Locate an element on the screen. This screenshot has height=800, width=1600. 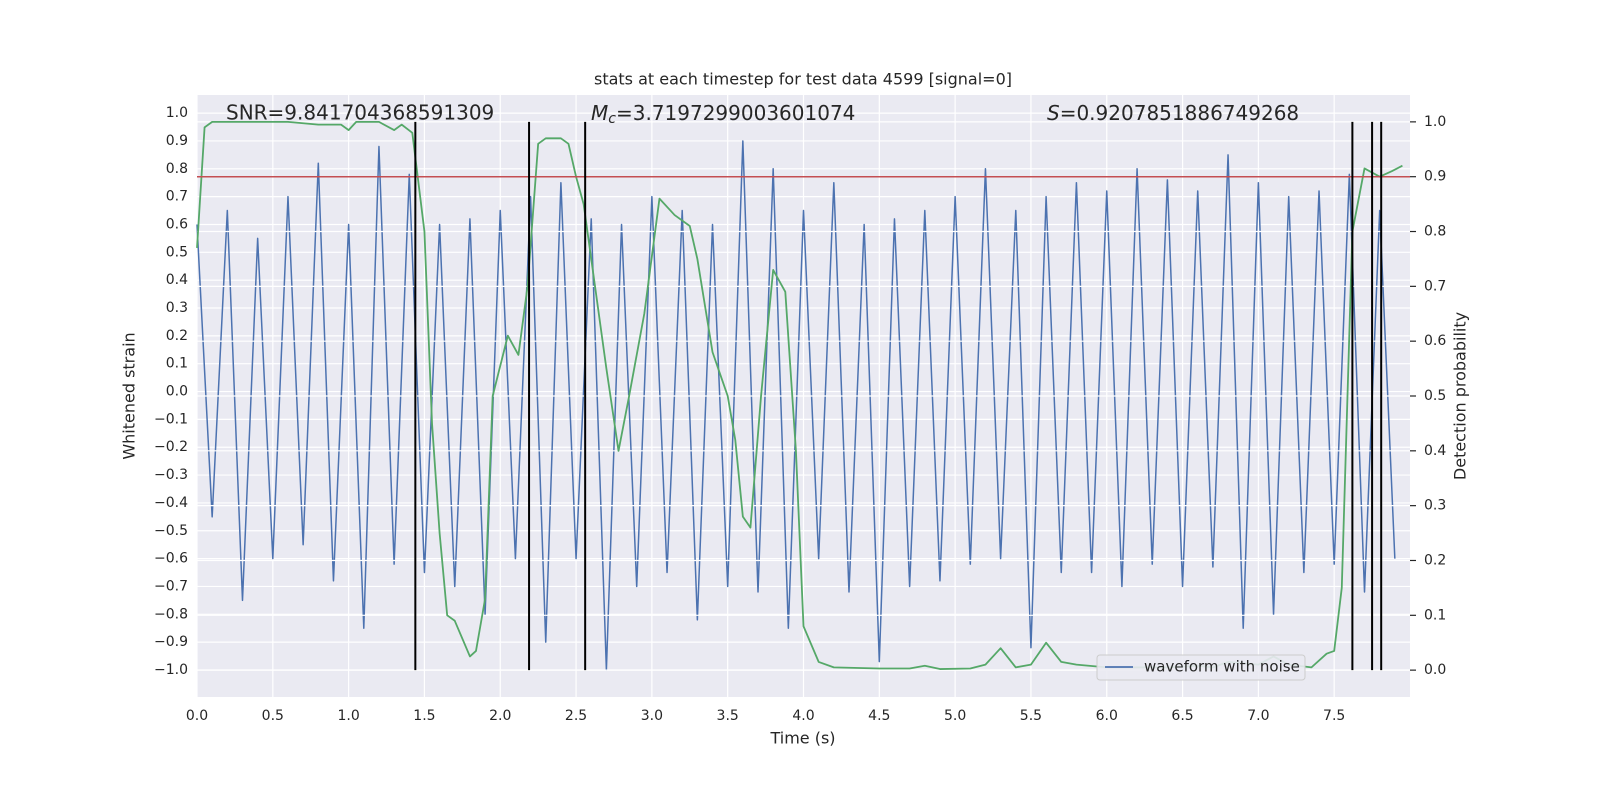
y-tick-label: 0.4 is located at coordinates (177, 280).